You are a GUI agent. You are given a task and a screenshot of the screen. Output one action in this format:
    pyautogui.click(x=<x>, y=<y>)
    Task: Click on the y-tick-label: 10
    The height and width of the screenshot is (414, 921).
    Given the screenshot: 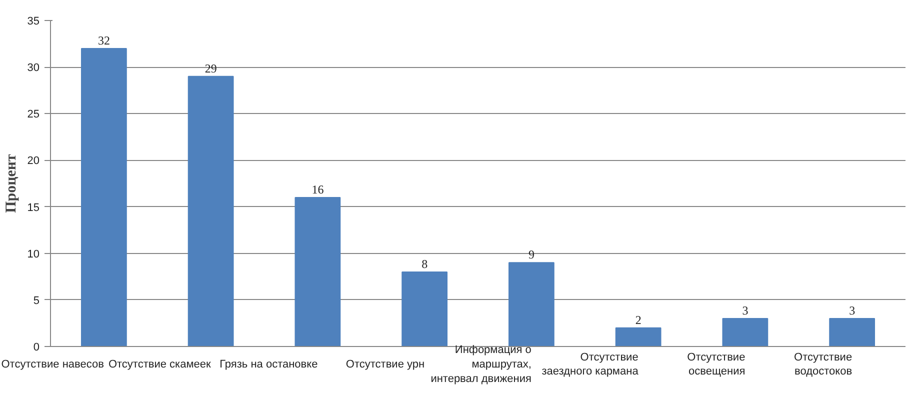 What is the action you would take?
    pyautogui.click(x=33, y=254)
    